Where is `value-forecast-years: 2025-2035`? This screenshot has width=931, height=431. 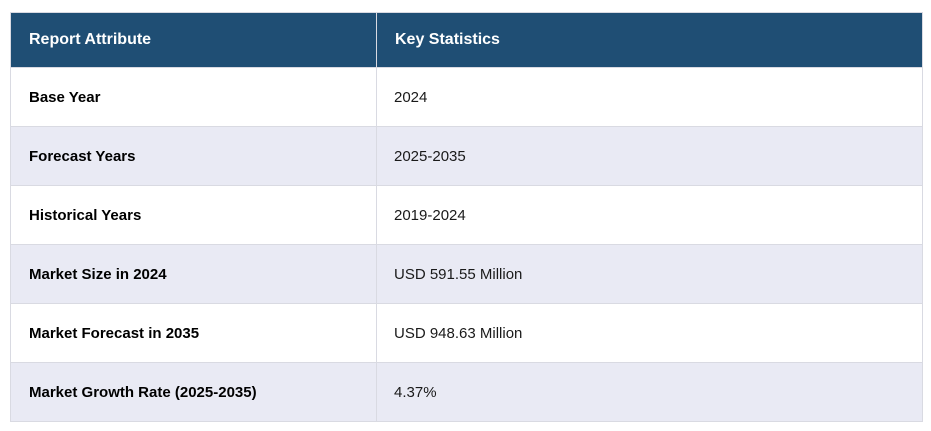 value-forecast-years: 2025-2035 is located at coordinates (649, 156).